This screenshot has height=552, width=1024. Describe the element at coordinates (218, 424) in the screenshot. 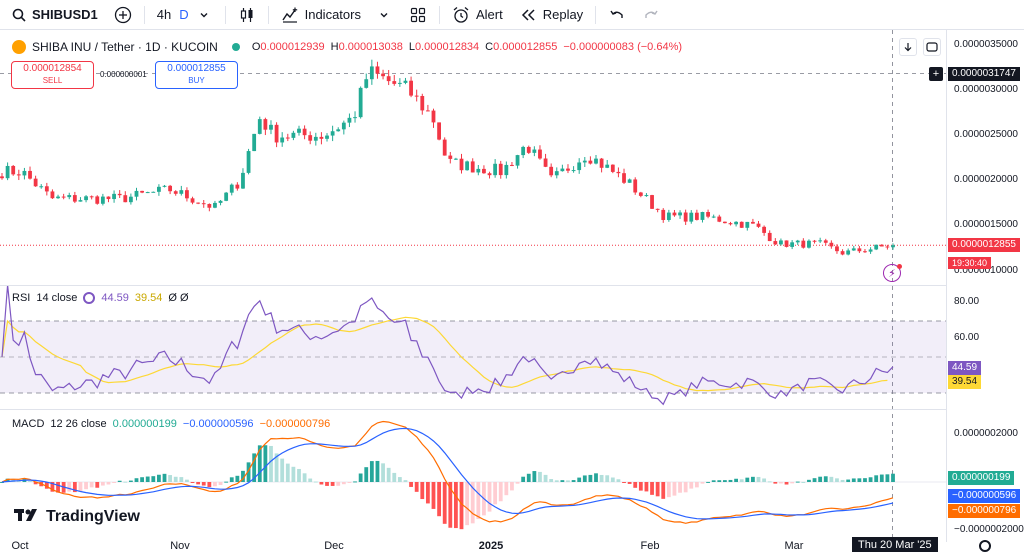

I see `macd-line-value: −0.000000596` at that location.